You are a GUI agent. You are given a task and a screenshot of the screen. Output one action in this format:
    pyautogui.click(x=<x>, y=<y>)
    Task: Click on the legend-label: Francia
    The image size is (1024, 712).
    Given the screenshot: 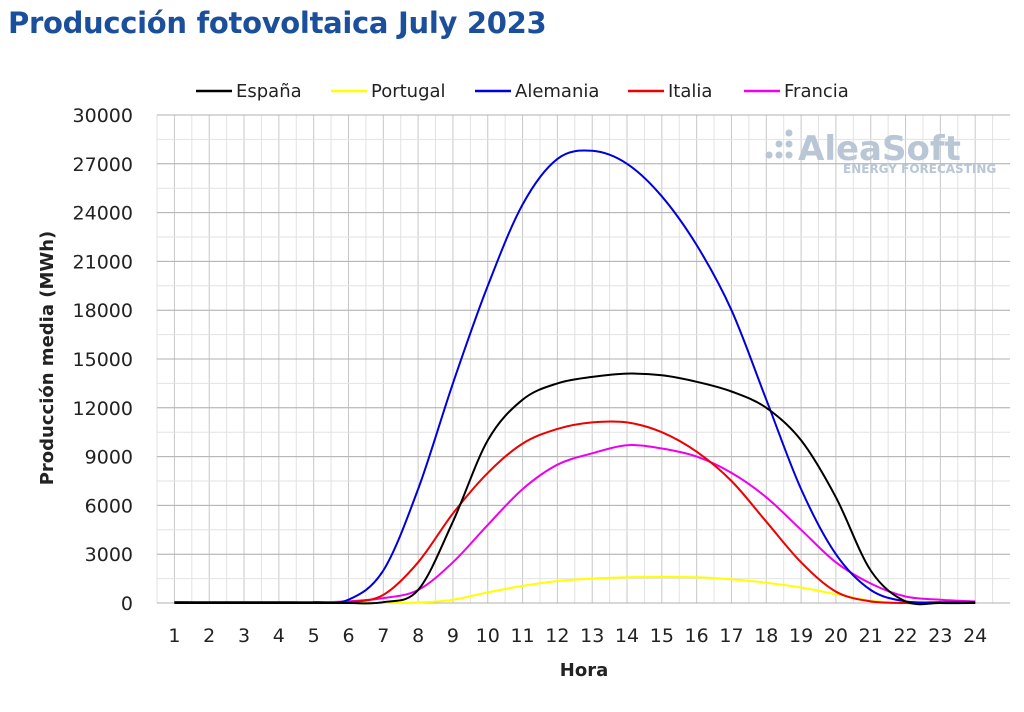 What is the action you would take?
    pyautogui.click(x=816, y=91)
    